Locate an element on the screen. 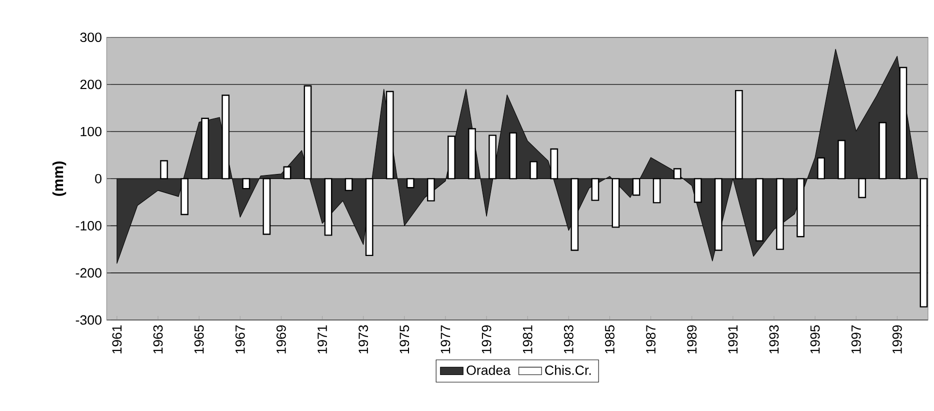  x-tick-label: 1977 is located at coordinates (445, 340).